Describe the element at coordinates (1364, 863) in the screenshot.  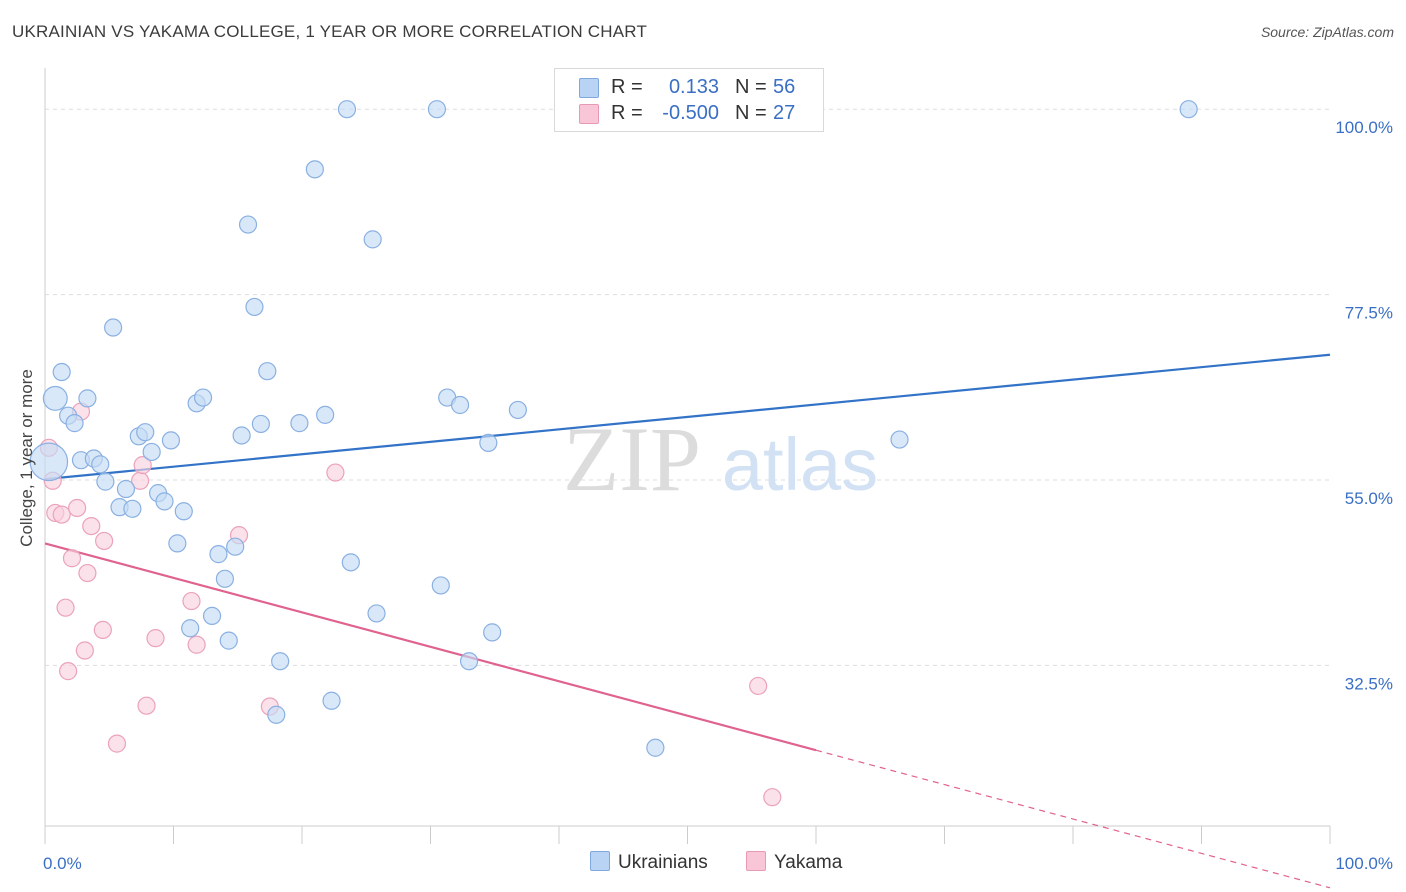
I see `x-tick-label: 100.0%` at that location.